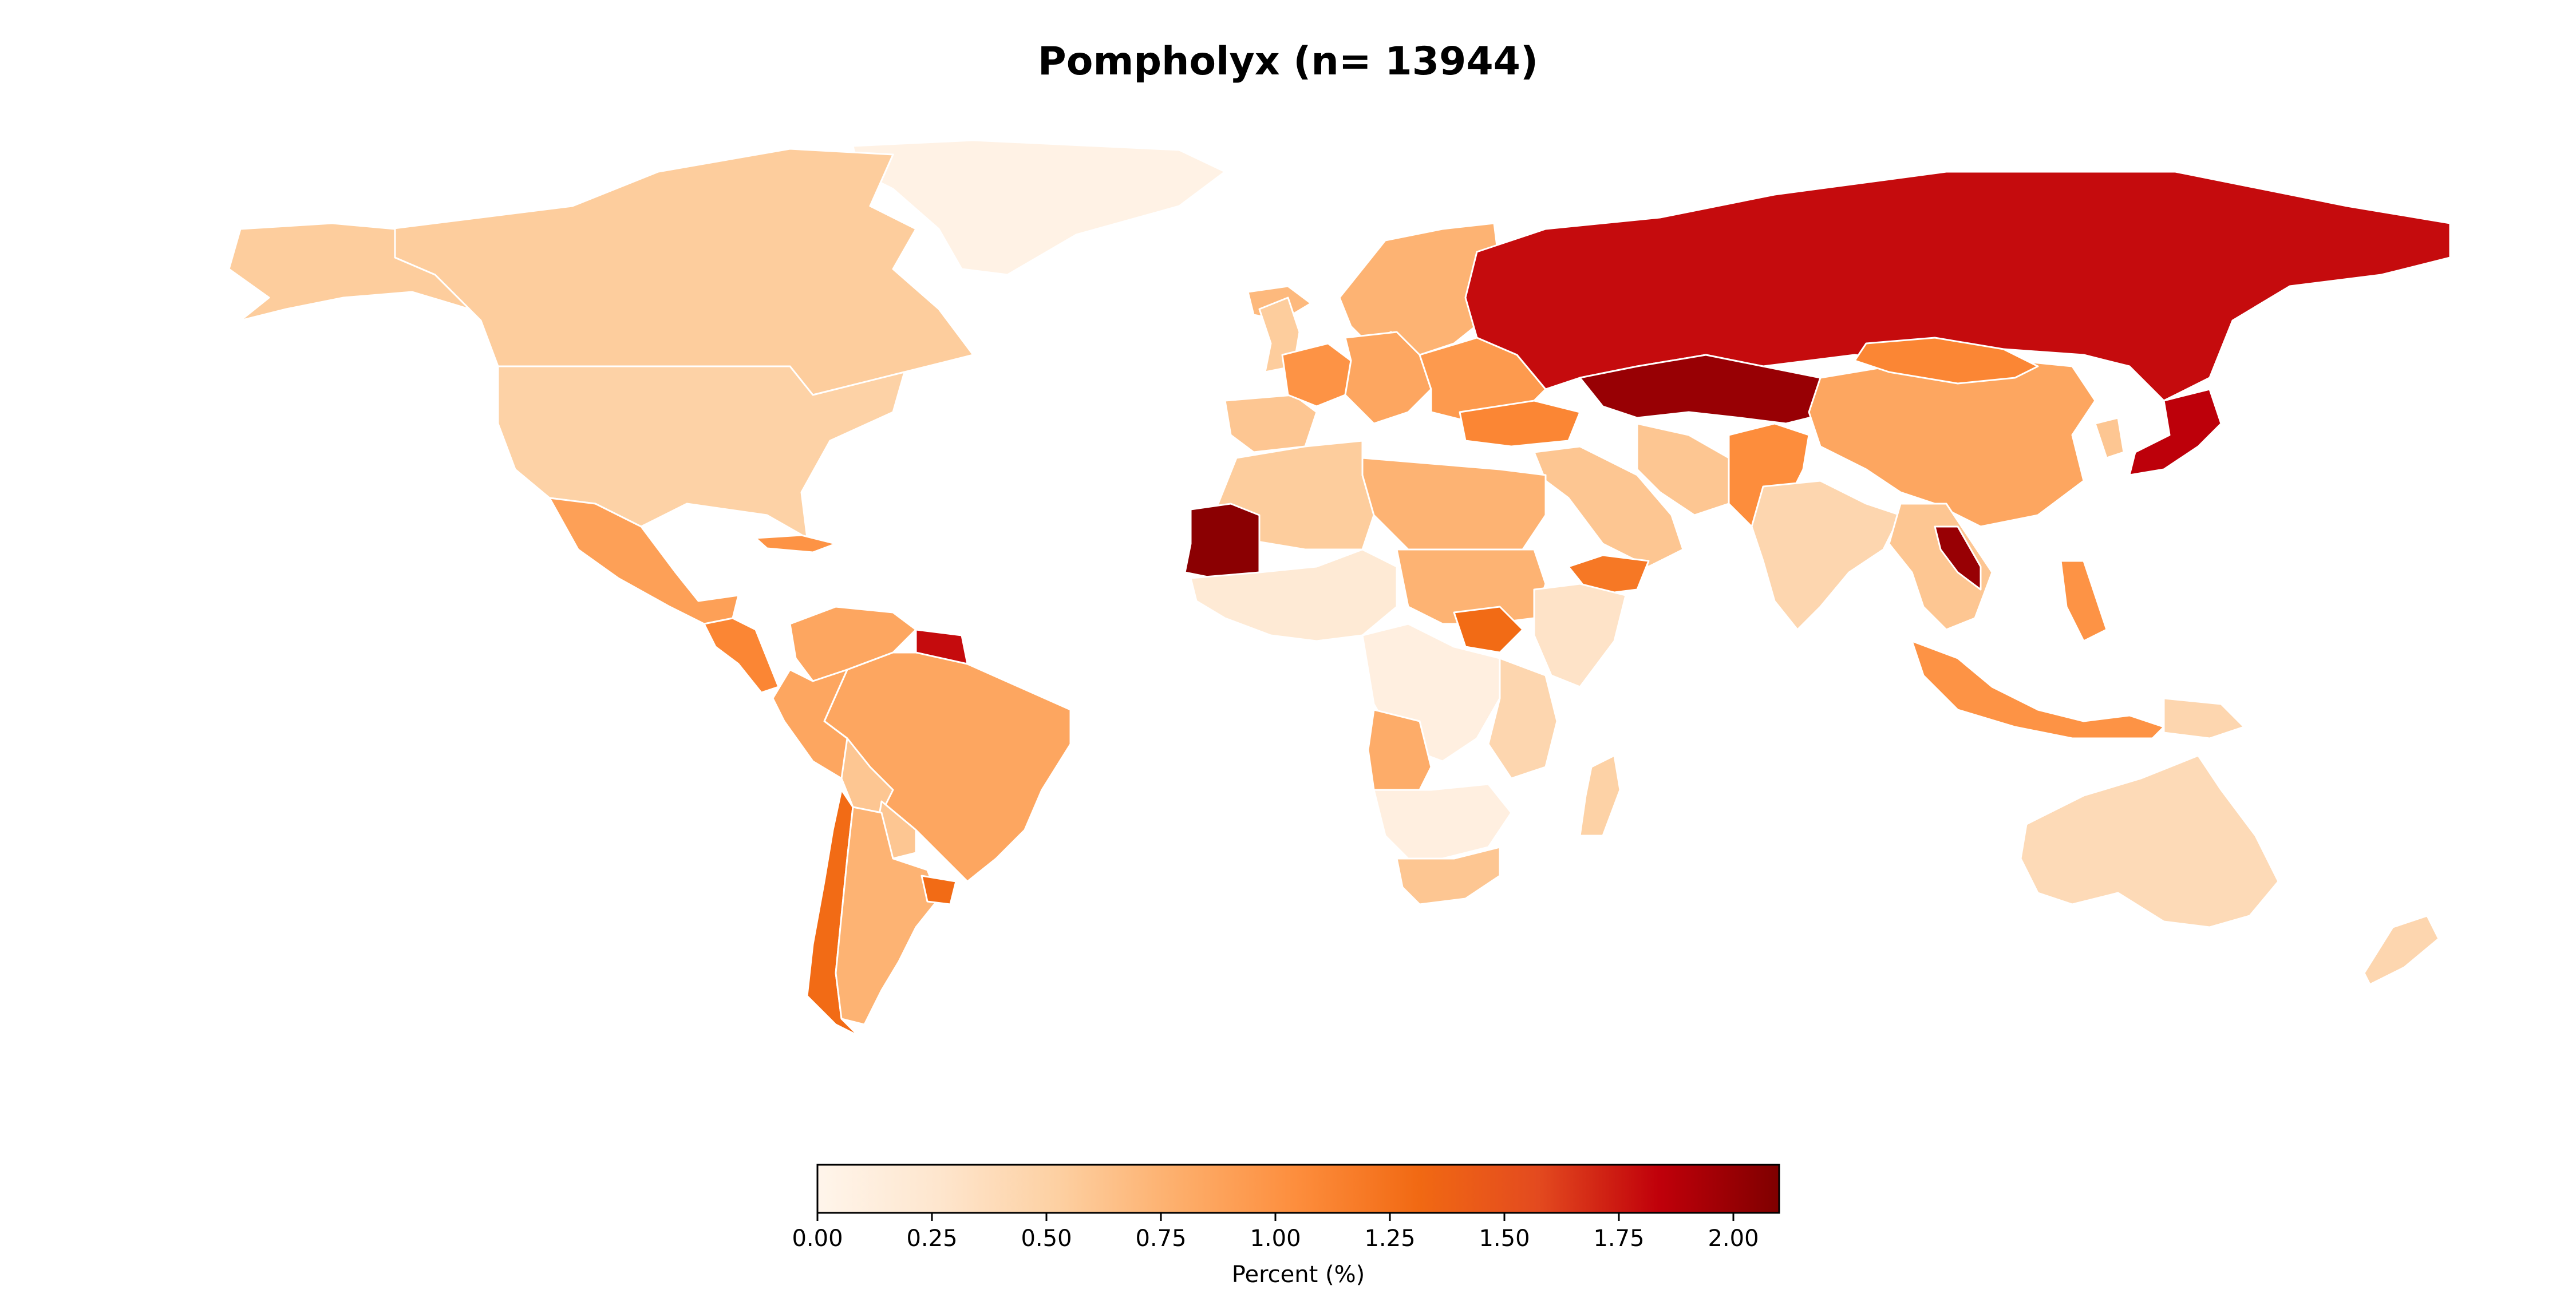 Image resolution: width=2576 pixels, height=1305 pixels. Describe the element at coordinates (1683, 469) in the screenshot. I see `region-iran` at that location.